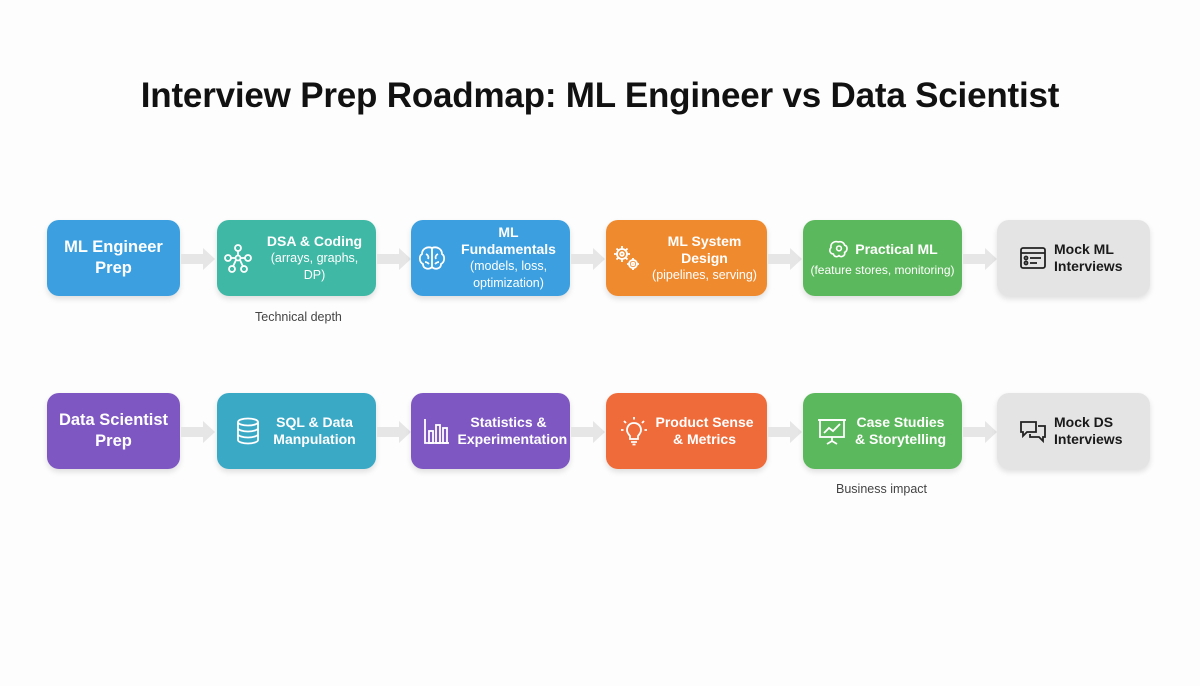 This screenshot has height=686, width=1200. Describe the element at coordinates (508, 240) in the screenshot. I see `ml-fundamentals-title: ML Fundamentals` at that location.